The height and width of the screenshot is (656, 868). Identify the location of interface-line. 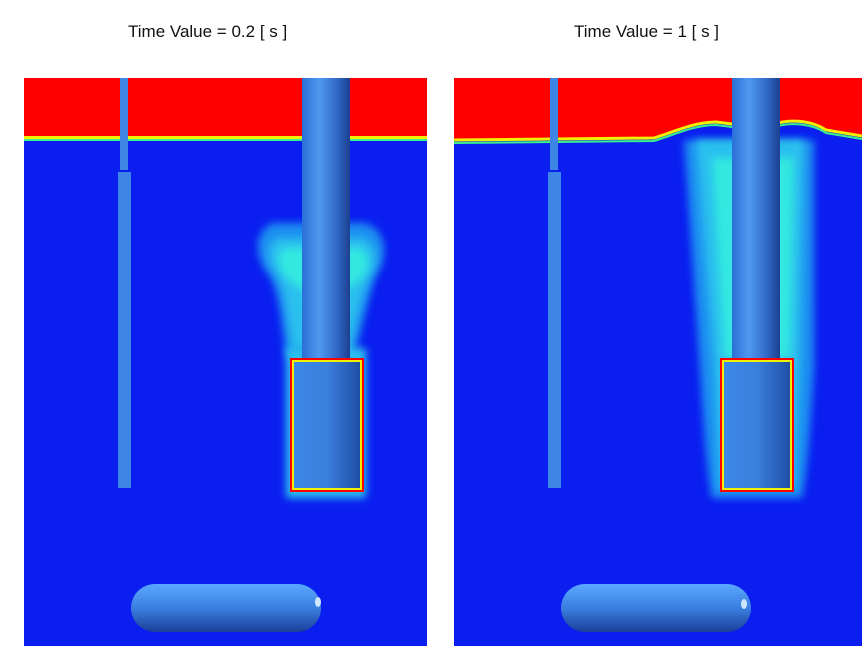
(225, 137).